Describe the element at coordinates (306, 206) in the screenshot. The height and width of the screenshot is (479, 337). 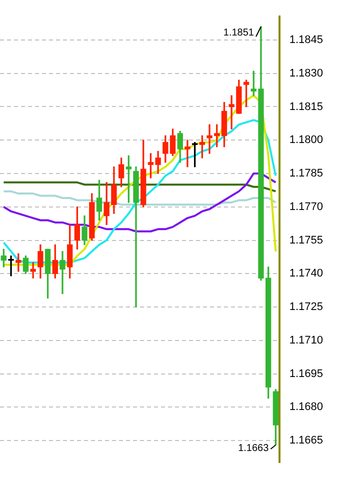
I see `y-tick-label: 1.1770` at that location.